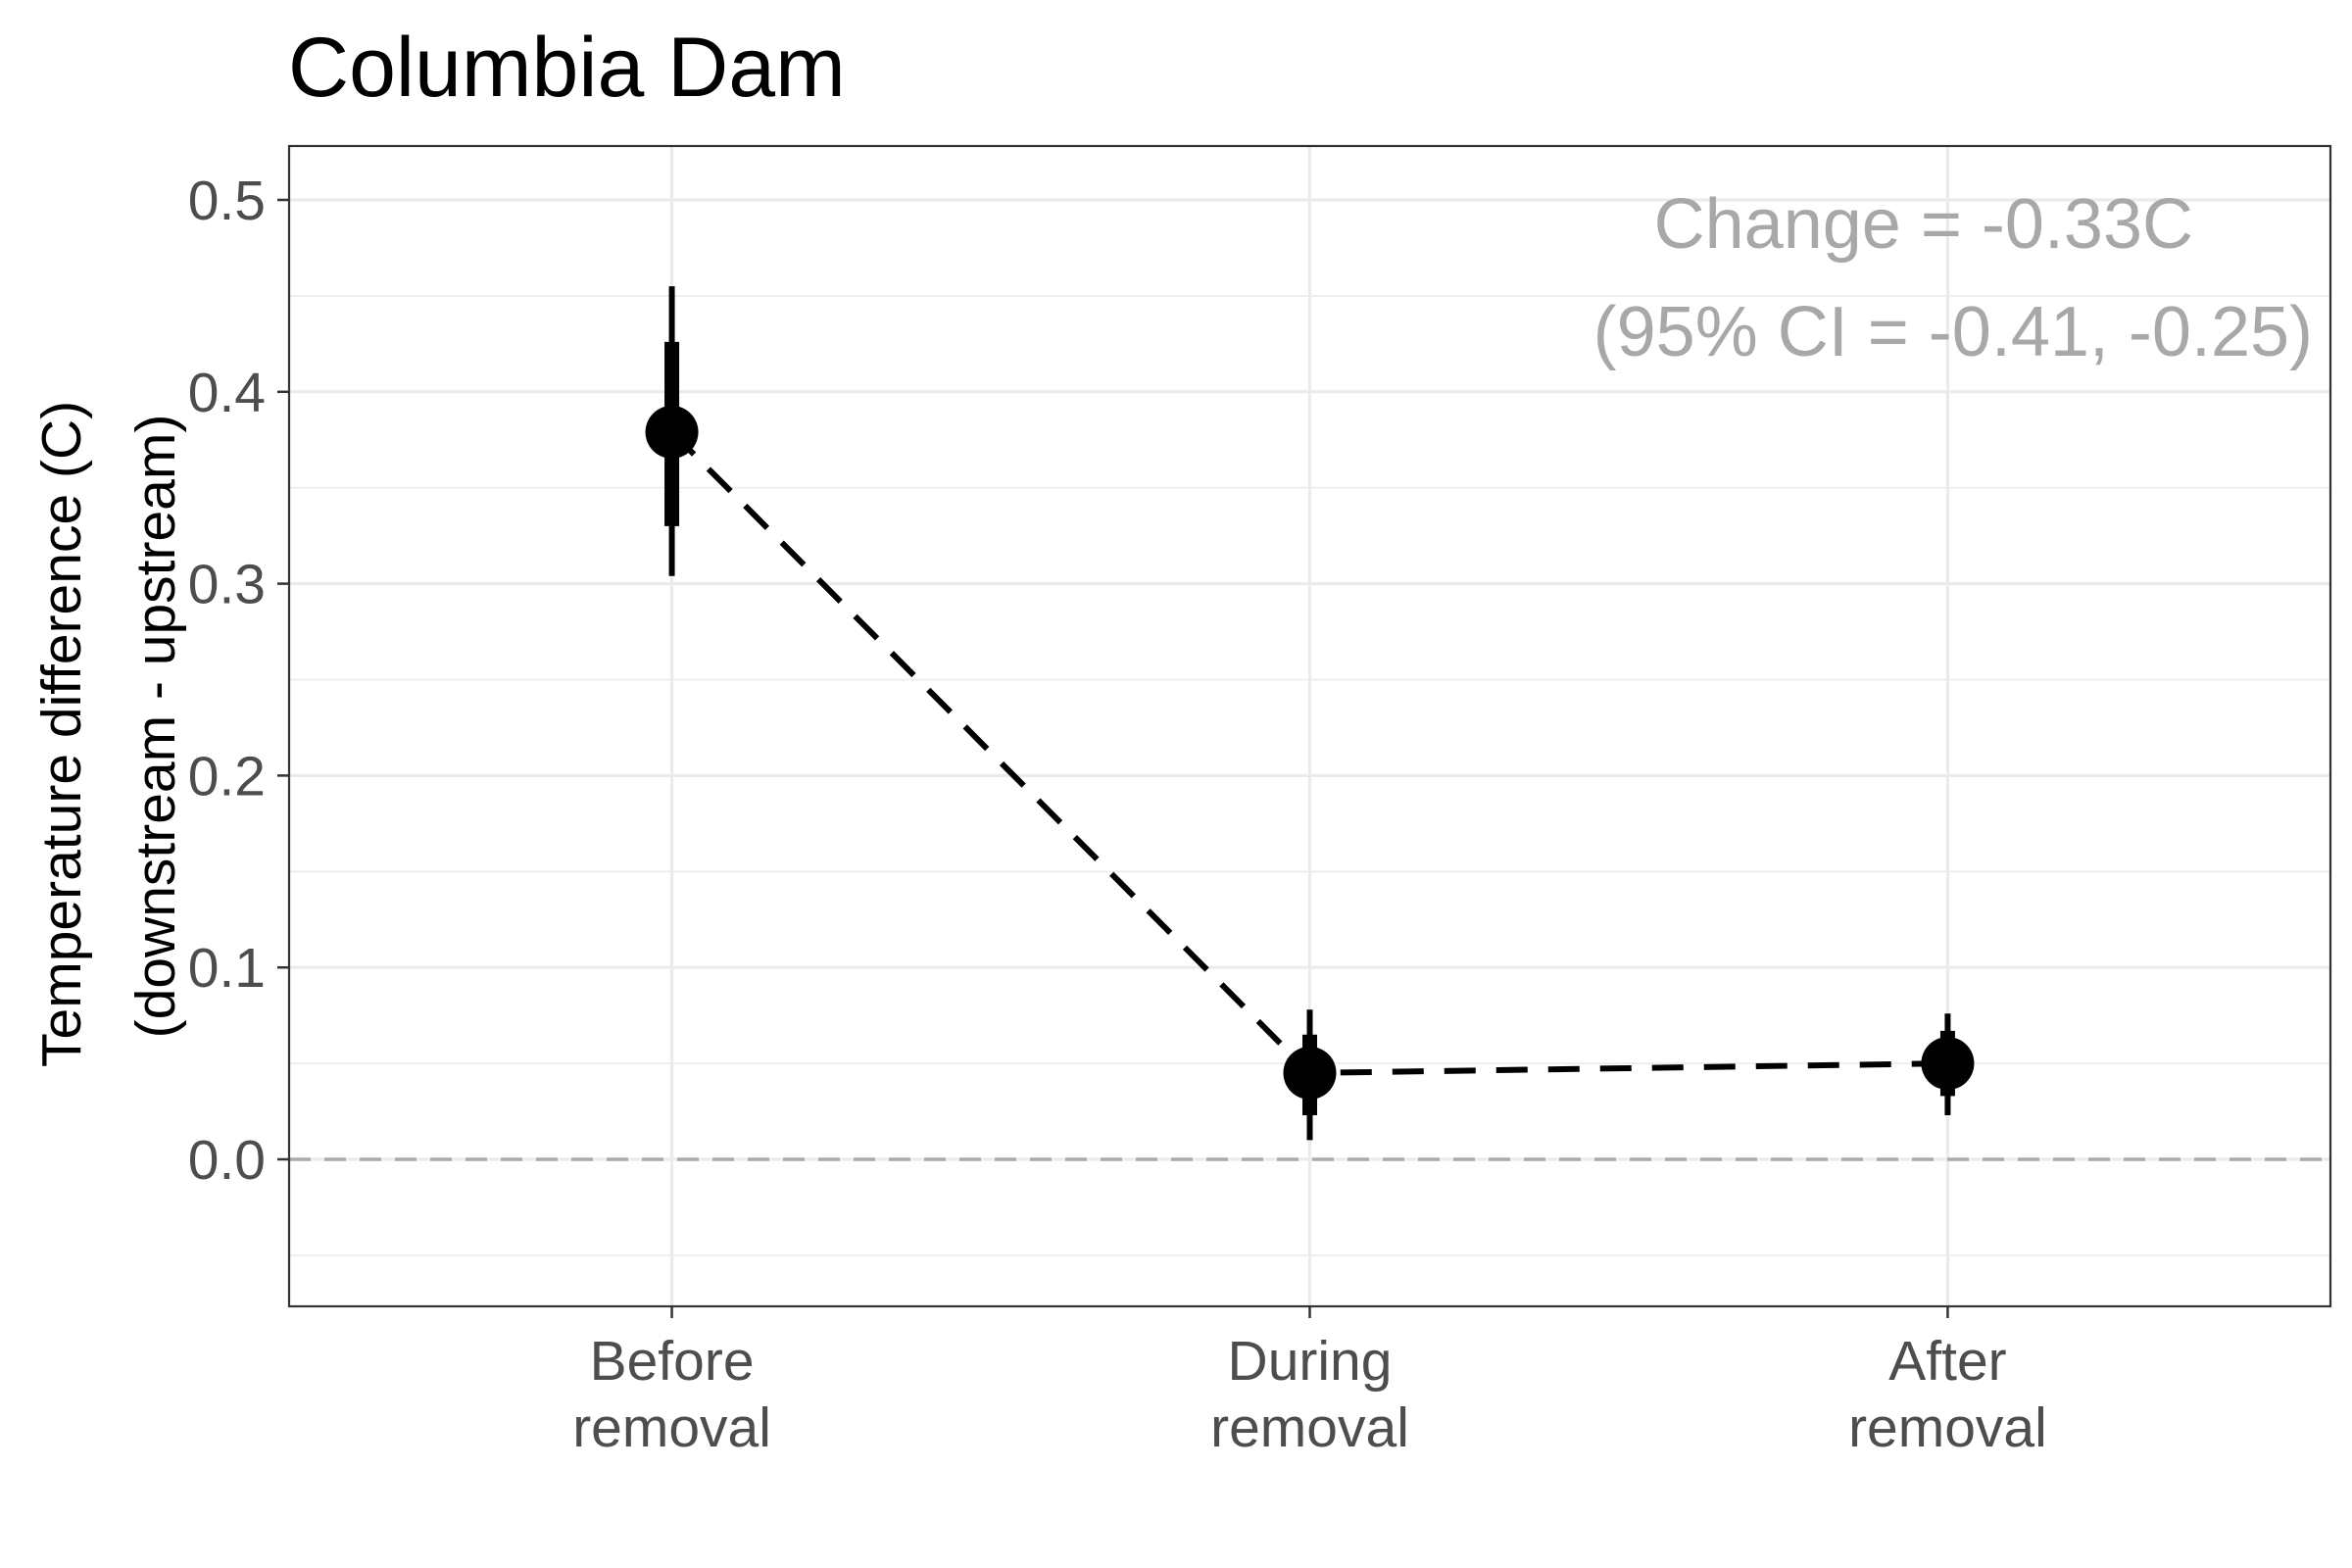 The width and height of the screenshot is (2352, 1568). I want to click on y-tick-label: 0.3, so click(227, 585).